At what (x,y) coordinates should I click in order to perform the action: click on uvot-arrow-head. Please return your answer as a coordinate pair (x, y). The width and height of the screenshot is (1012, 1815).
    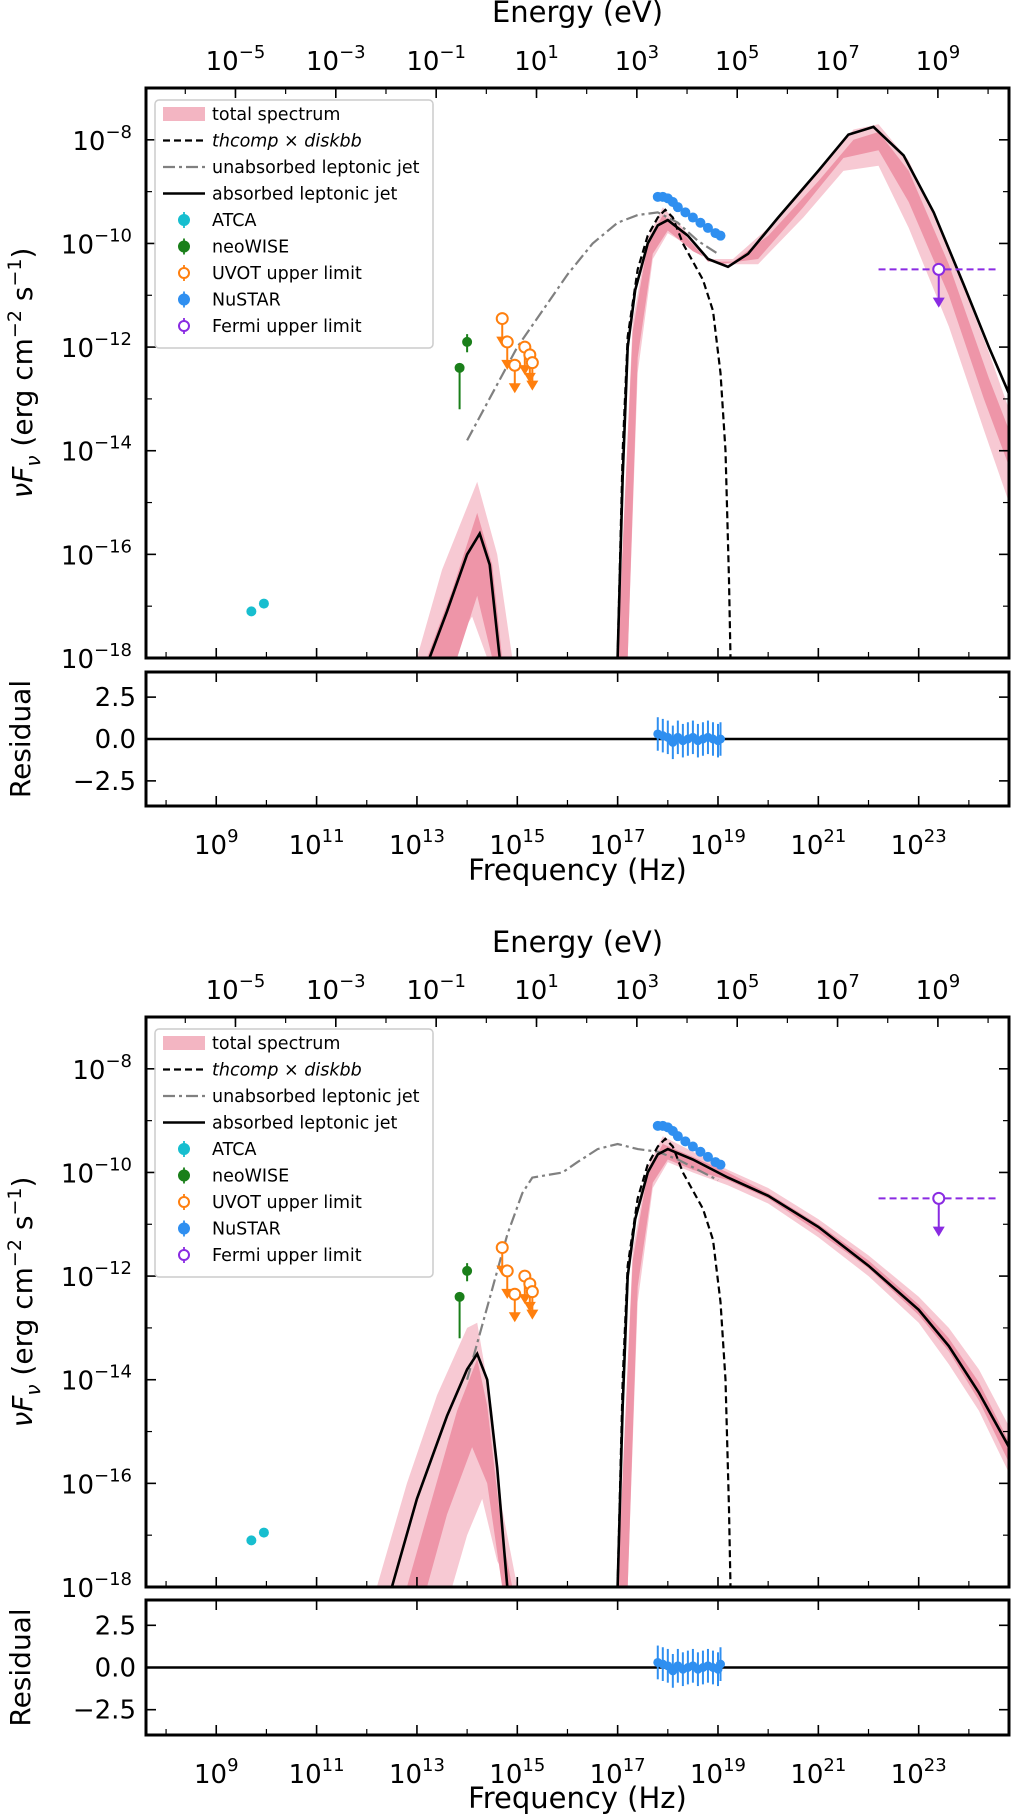
    Looking at the image, I should click on (524, 1299).